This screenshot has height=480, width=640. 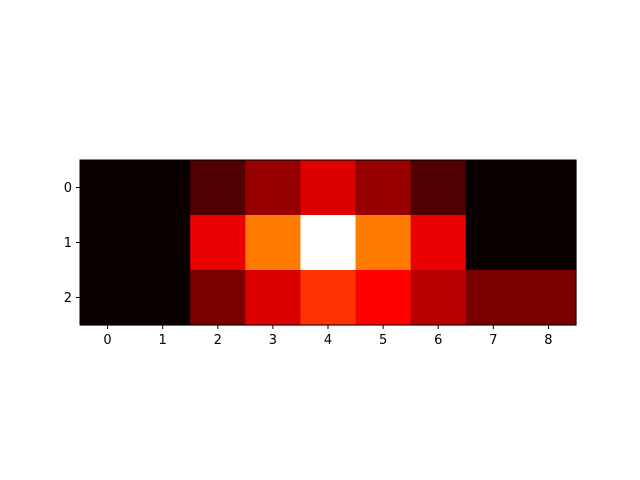 What do you see at coordinates (548, 340) in the screenshot?
I see `x-tick-label: 8` at bounding box center [548, 340].